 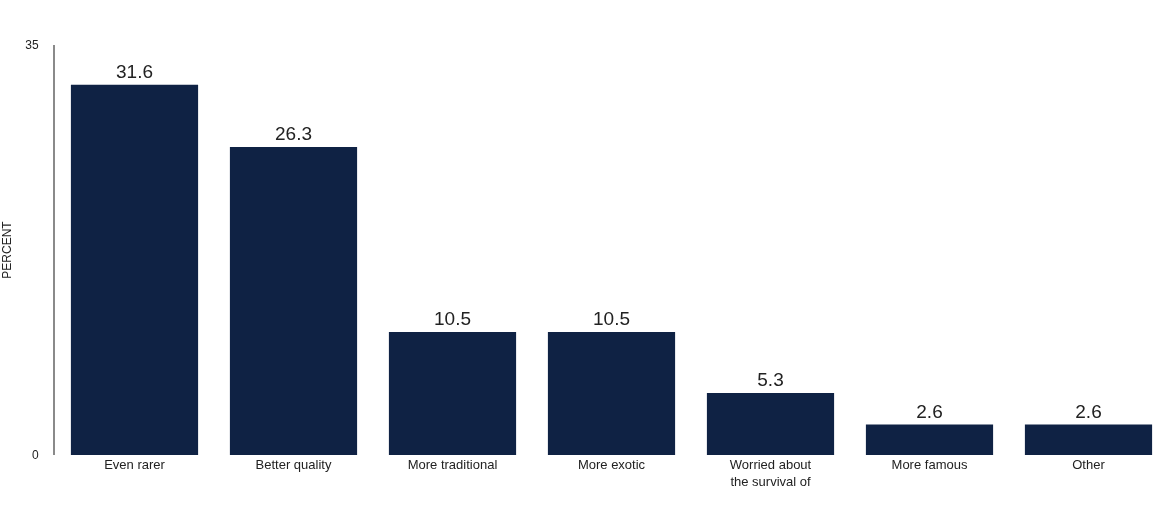 I want to click on x-tick-label: Worried about the survival of, so click(x=770, y=473).